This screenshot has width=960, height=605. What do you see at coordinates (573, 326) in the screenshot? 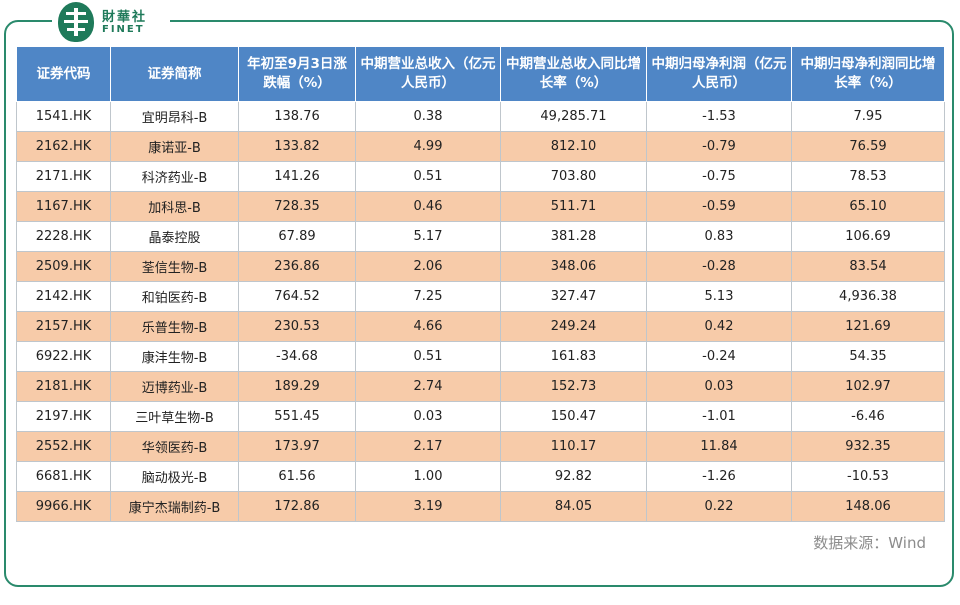
I see `cell-revenue-growth: 249.24` at bounding box center [573, 326].